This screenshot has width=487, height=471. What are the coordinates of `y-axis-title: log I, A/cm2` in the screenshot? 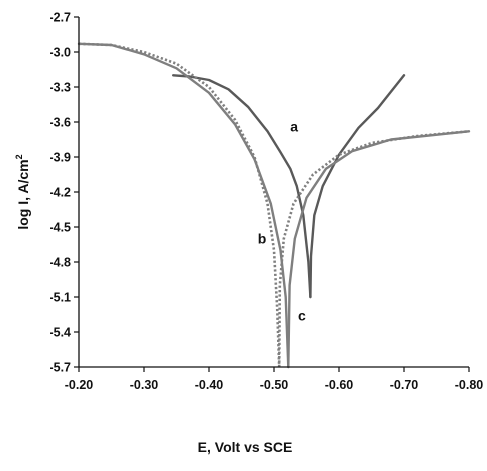 It's located at (22, 191).